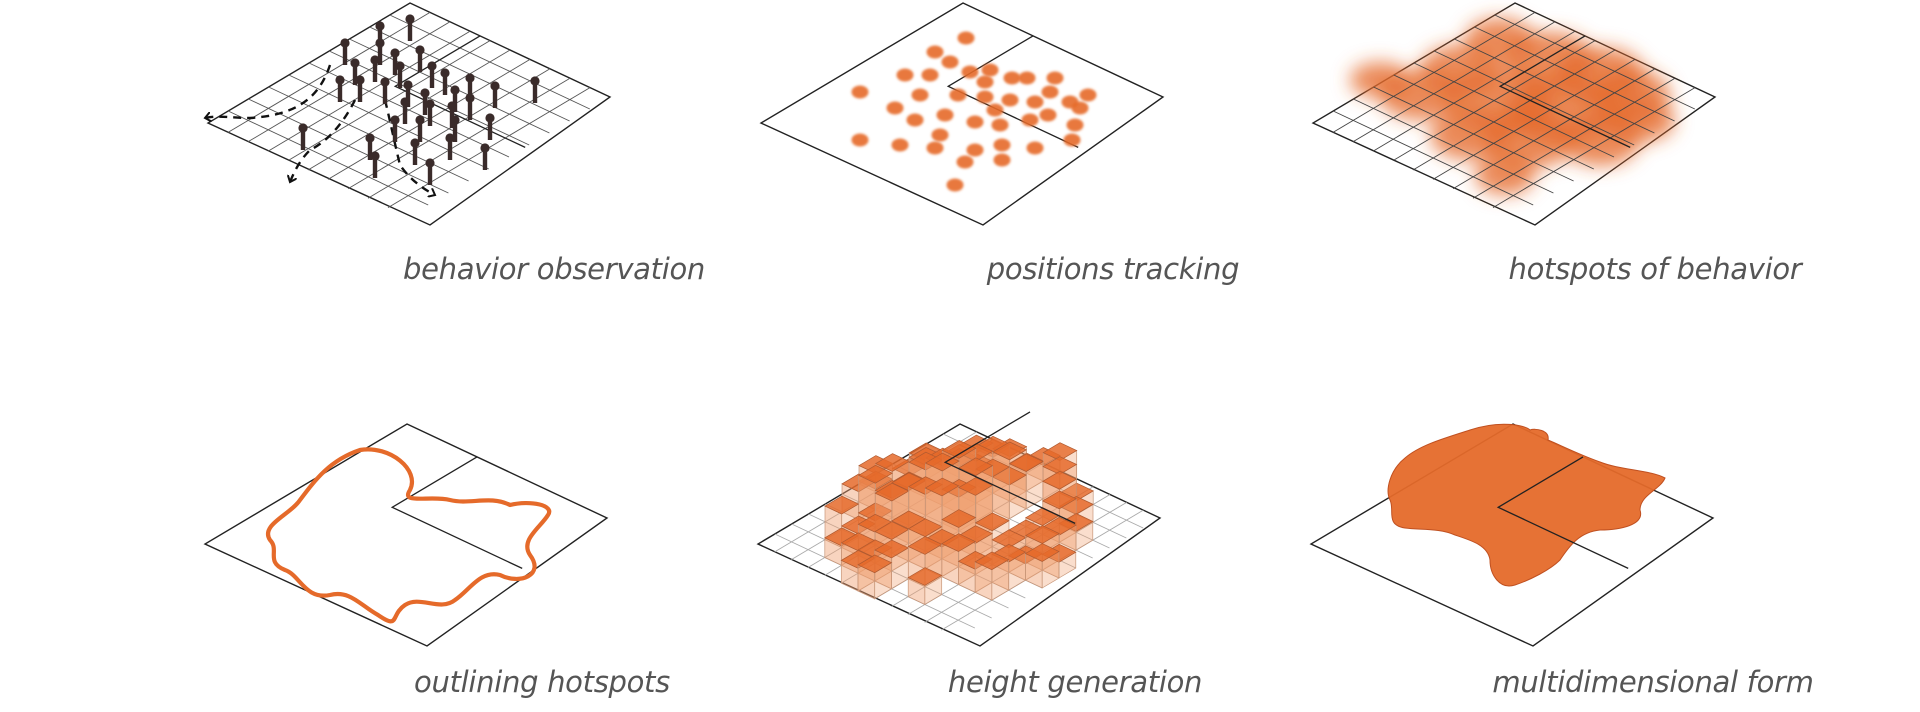 This screenshot has width=1920, height=712. I want to click on caption-positions-tracking: positions tracking, so click(1113, 269).